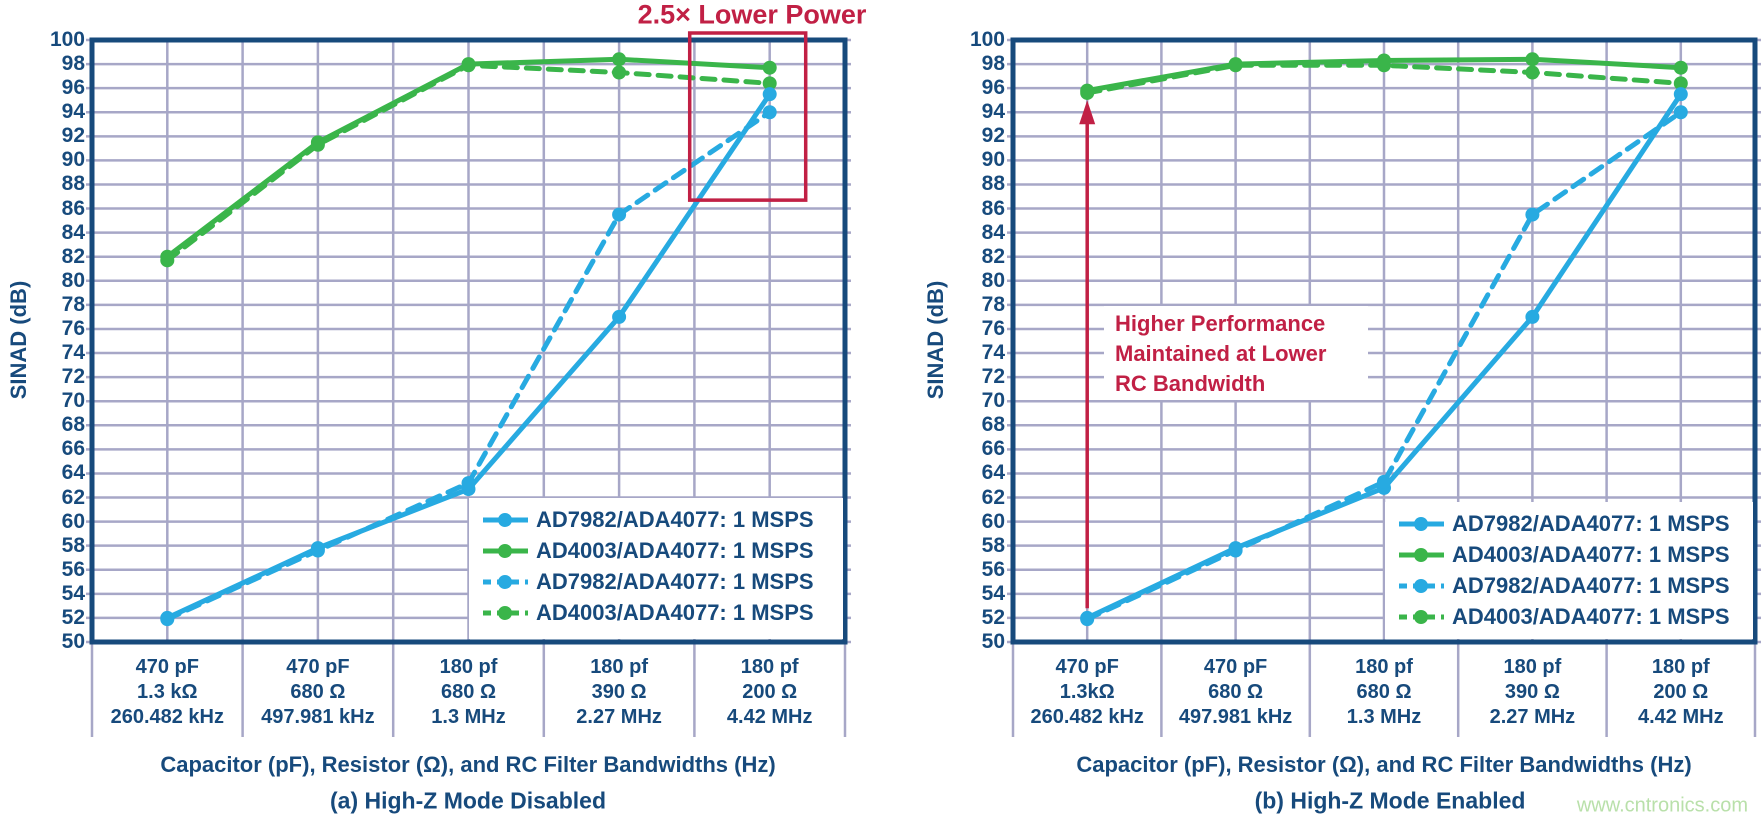 Image resolution: width=1764 pixels, height=823 pixels. What do you see at coordinates (73, 280) in the screenshot?
I see `y-tick-label: 80` at bounding box center [73, 280].